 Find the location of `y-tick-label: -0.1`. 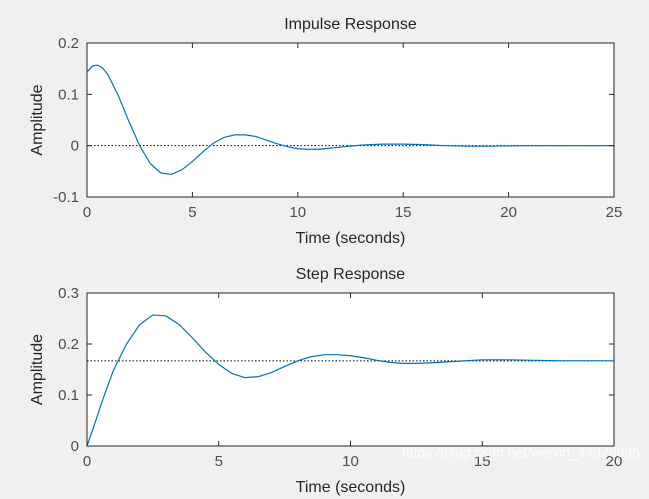

y-tick-label: -0.1 is located at coordinates (66, 197).